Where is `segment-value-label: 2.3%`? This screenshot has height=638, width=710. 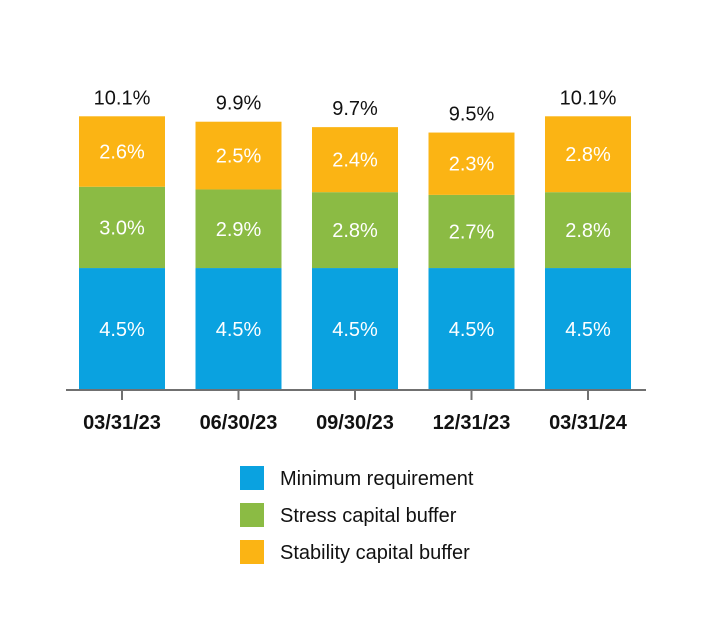 segment-value-label: 2.3% is located at coordinates (472, 165).